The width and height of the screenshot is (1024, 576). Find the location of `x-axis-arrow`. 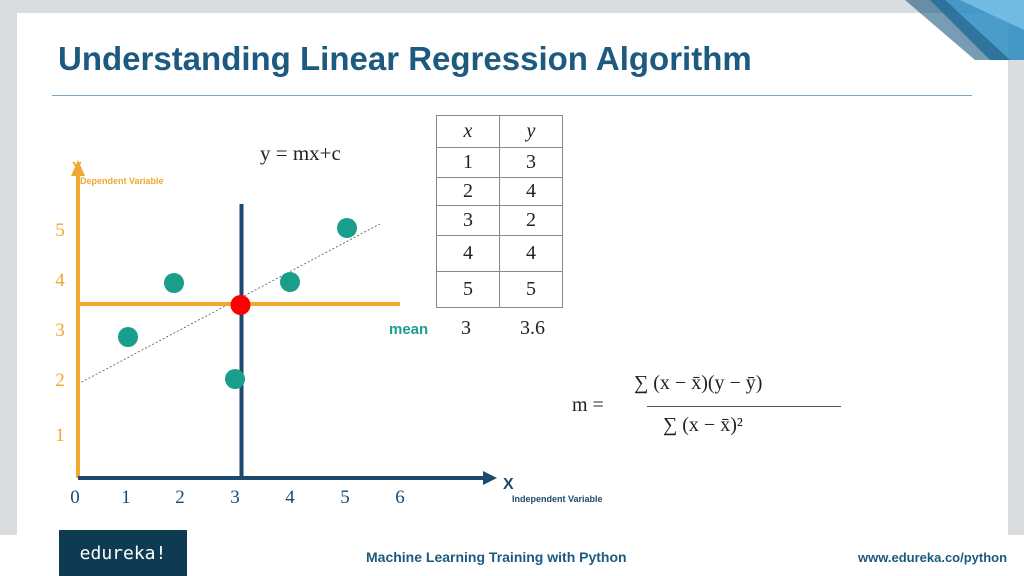

x-axis-arrow is located at coordinates (490, 478).